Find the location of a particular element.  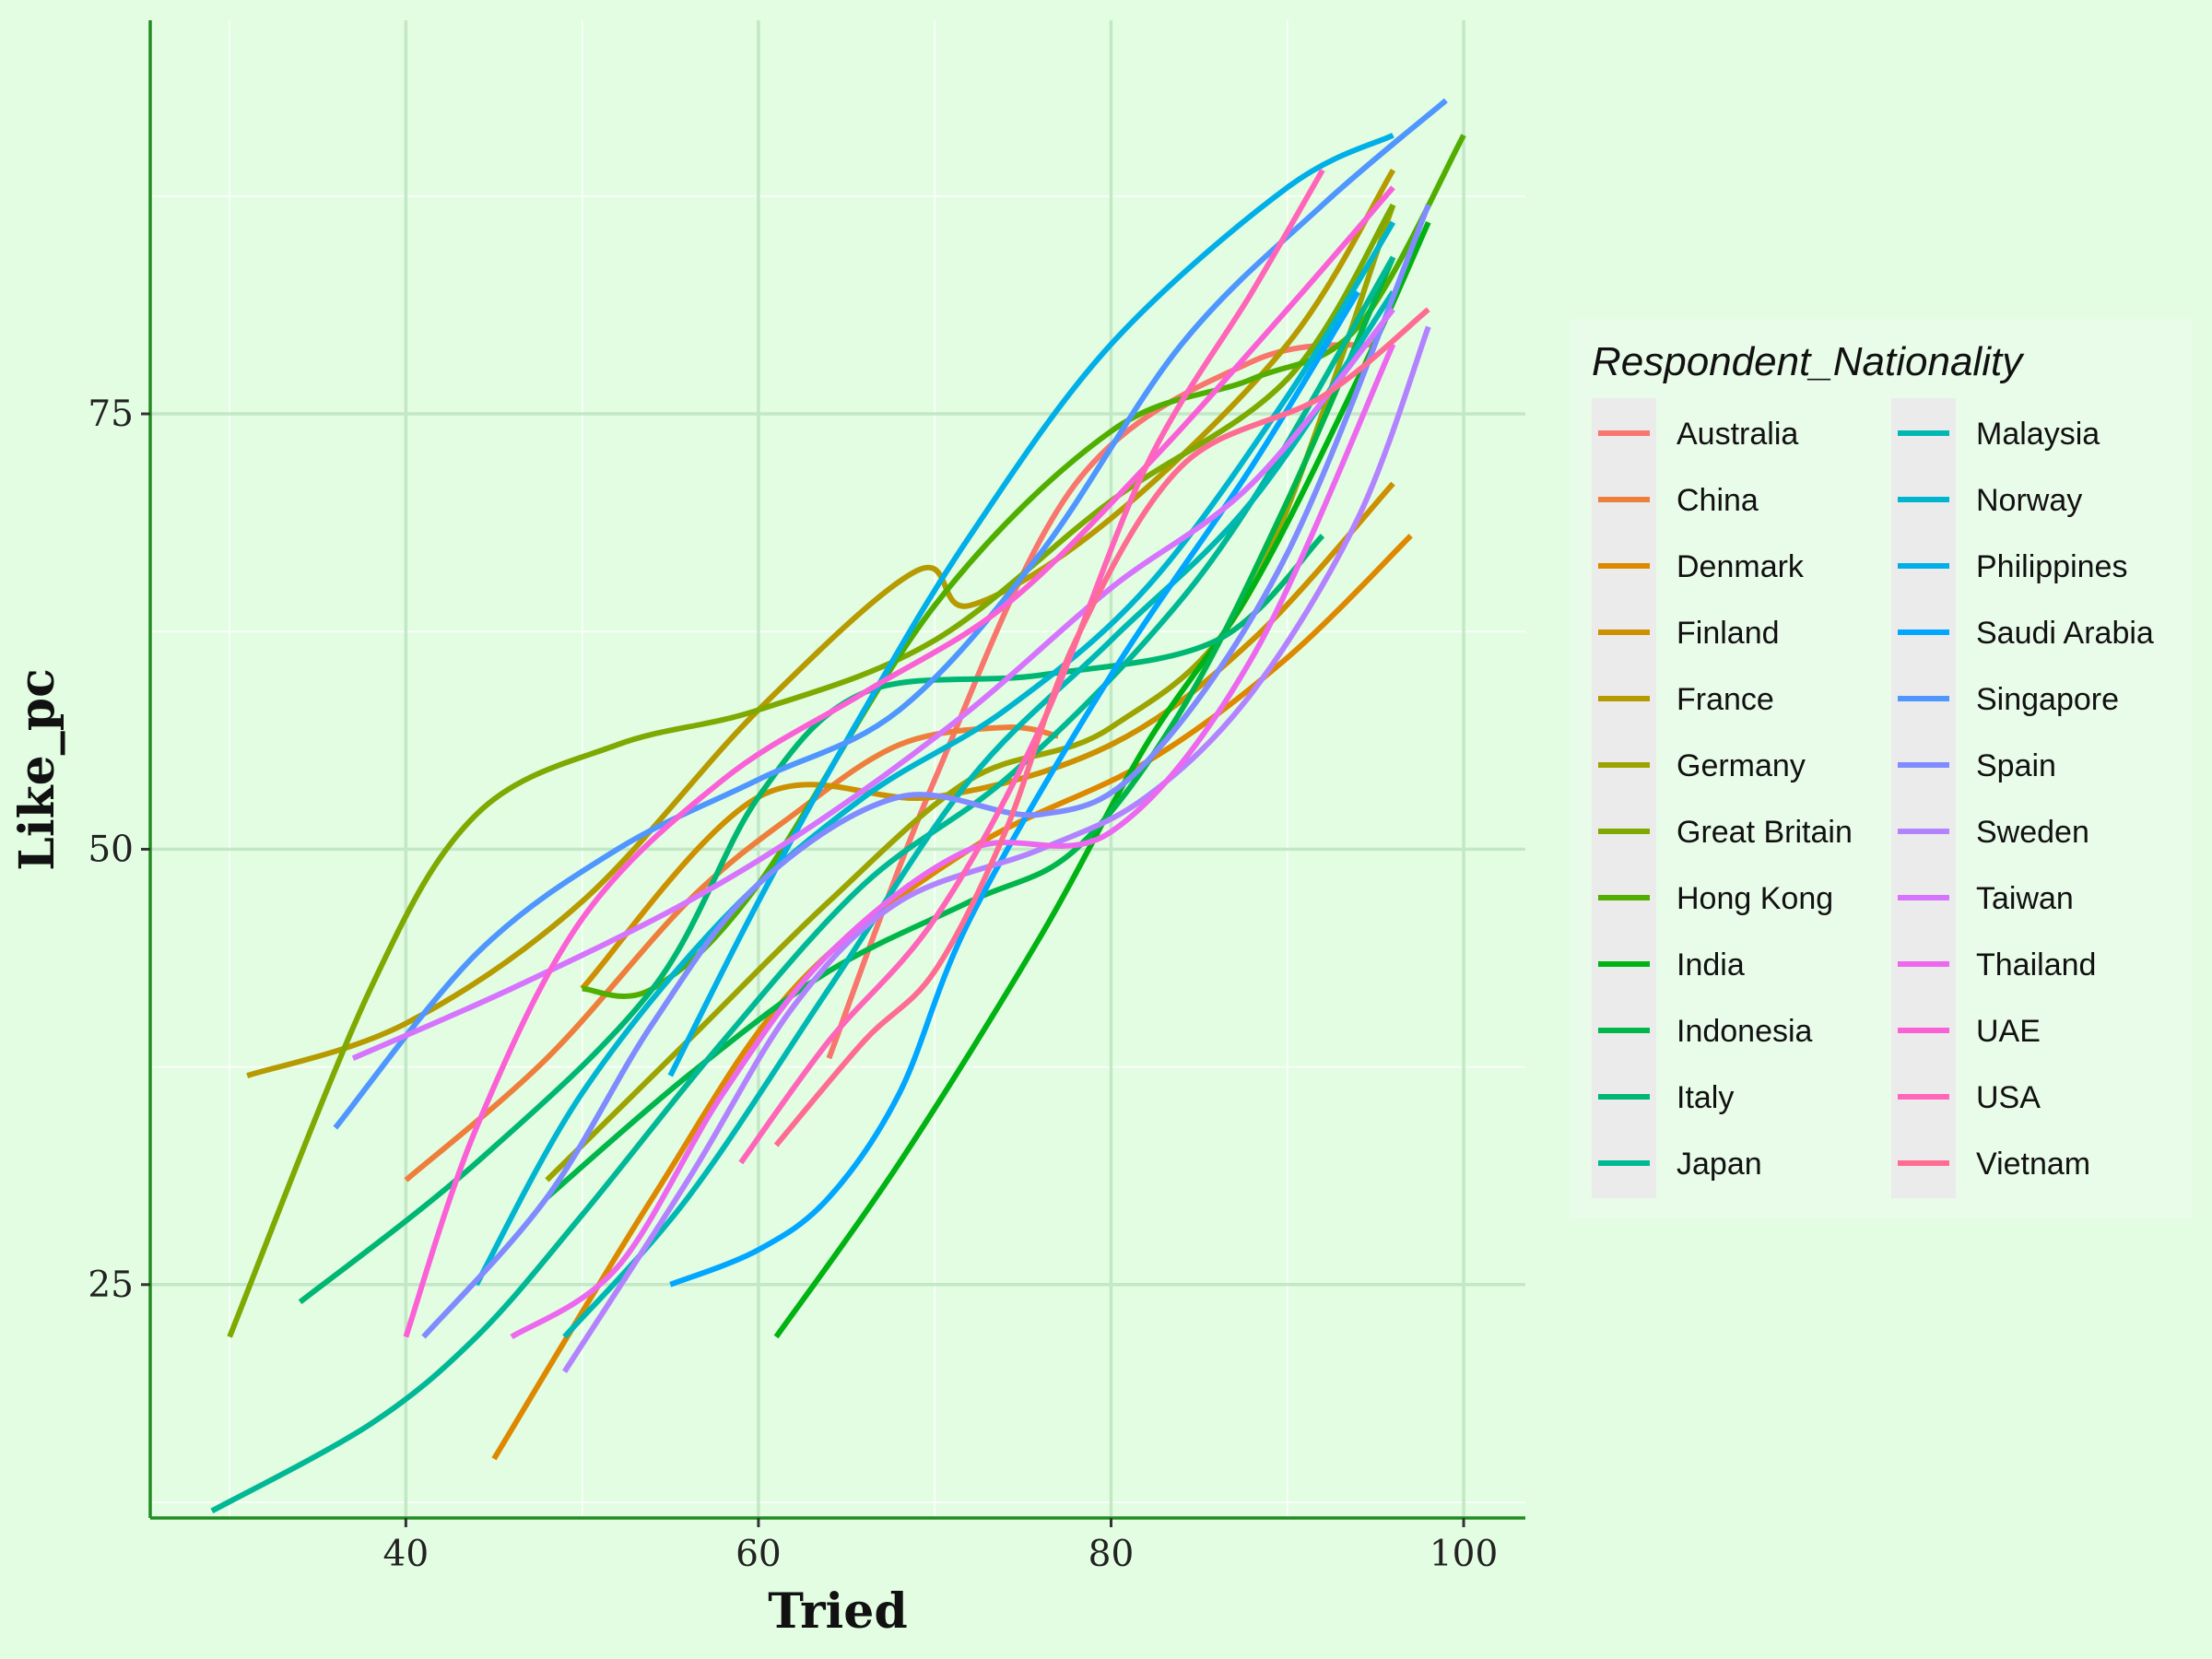

legend-item-norway: Norway is located at coordinates (1990, 500).